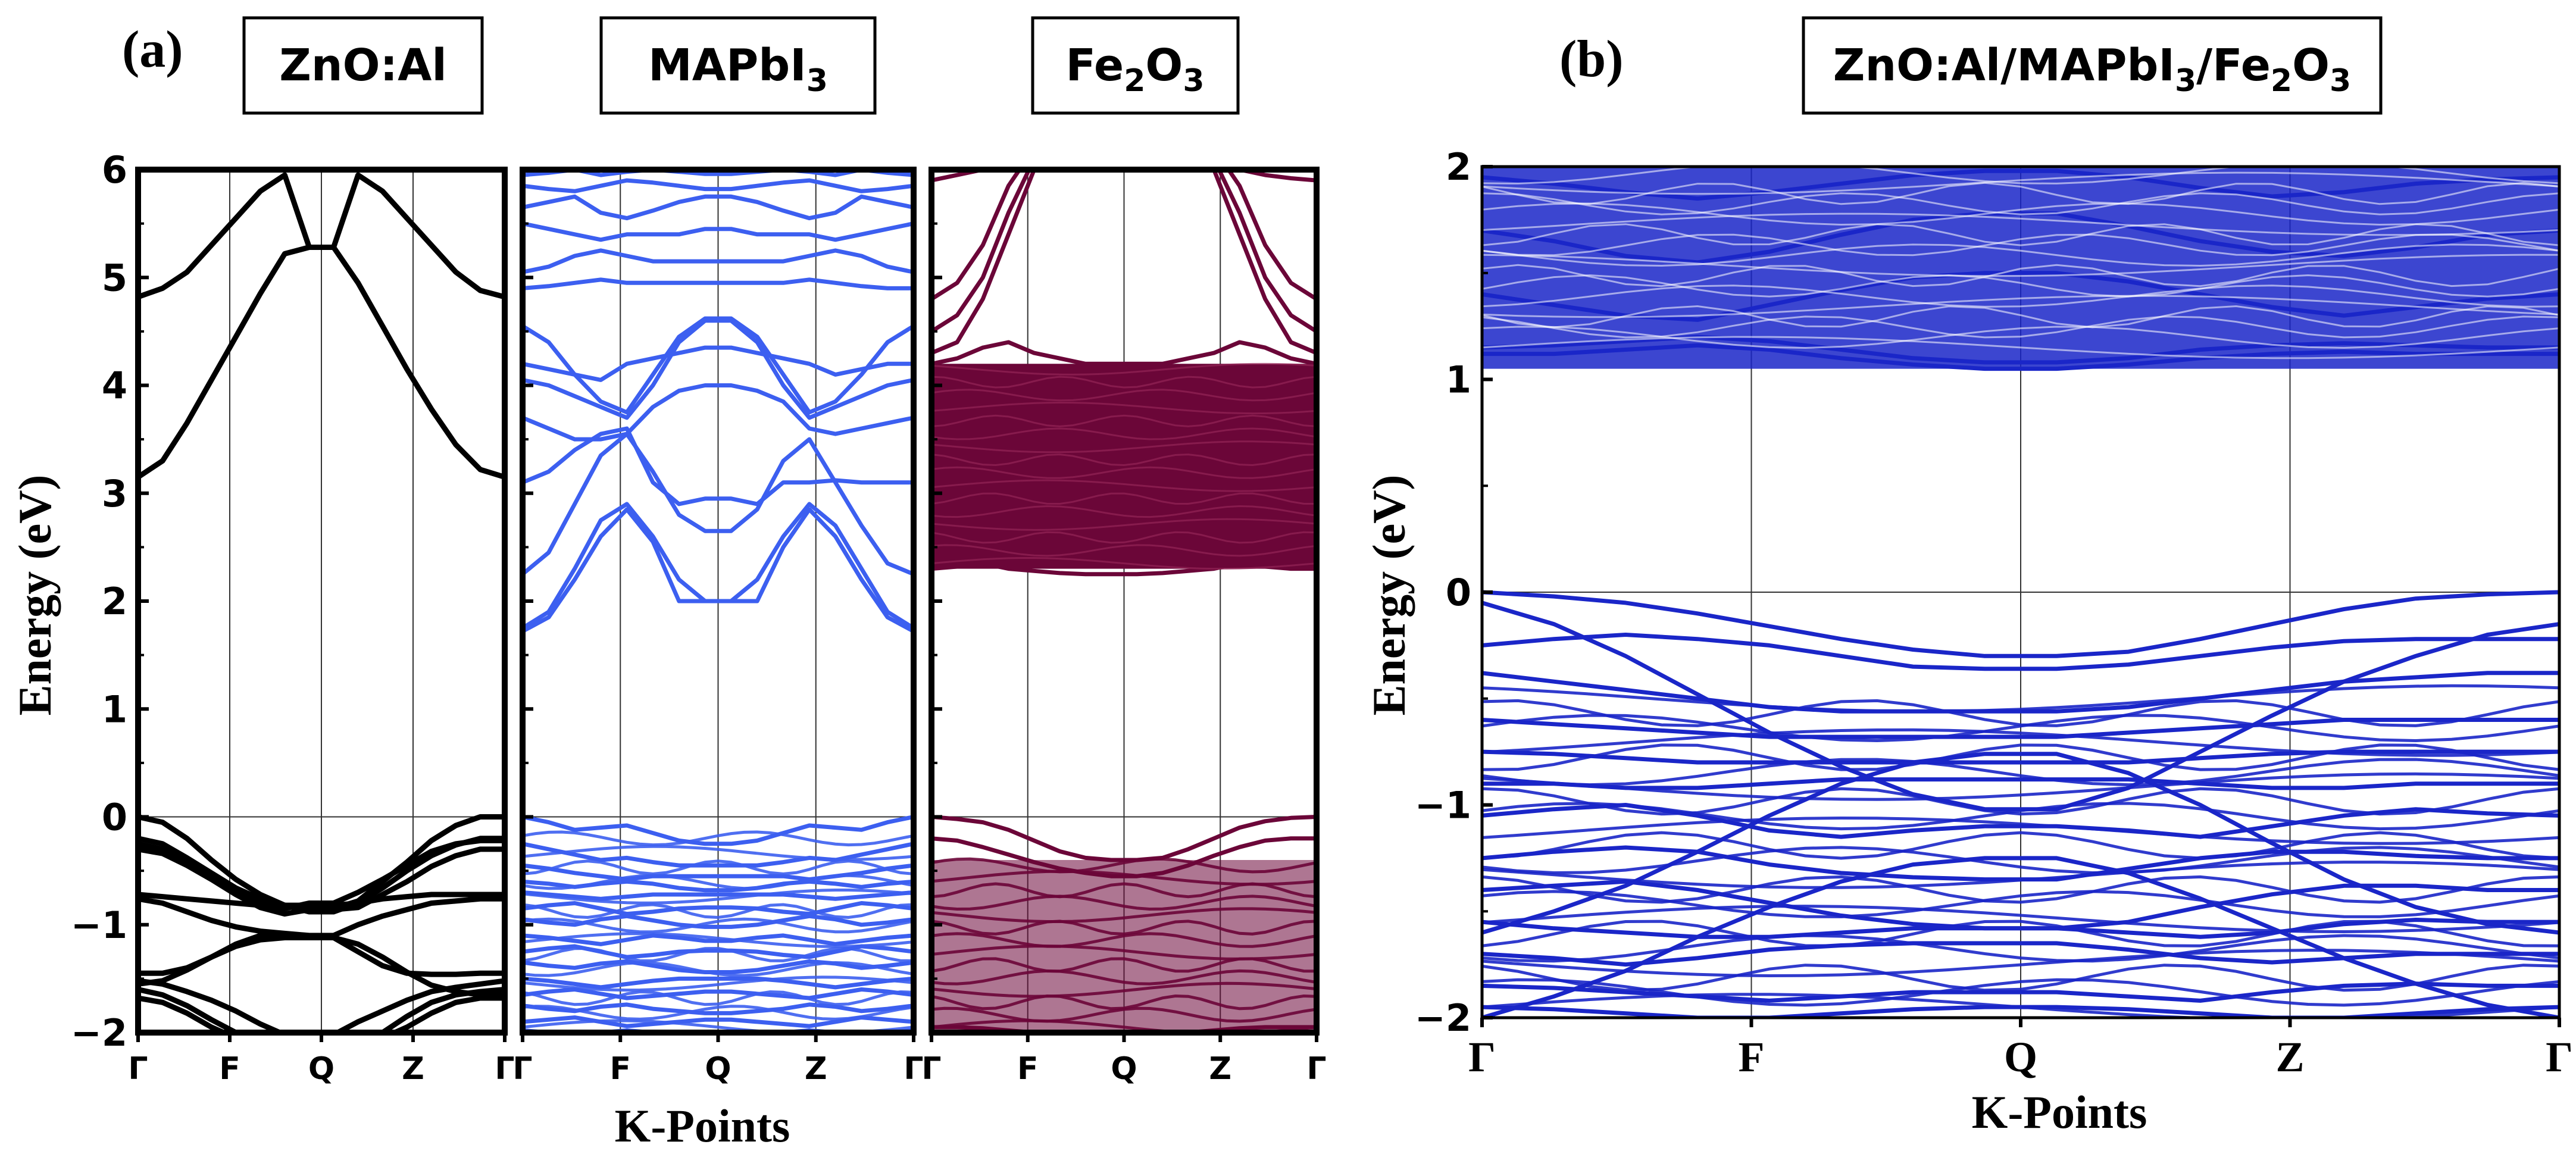 Image resolution: width=2576 pixels, height=1154 pixels. Describe the element at coordinates (718, 1069) in the screenshot. I see `kpoint-label-mapbi: Q` at that location.